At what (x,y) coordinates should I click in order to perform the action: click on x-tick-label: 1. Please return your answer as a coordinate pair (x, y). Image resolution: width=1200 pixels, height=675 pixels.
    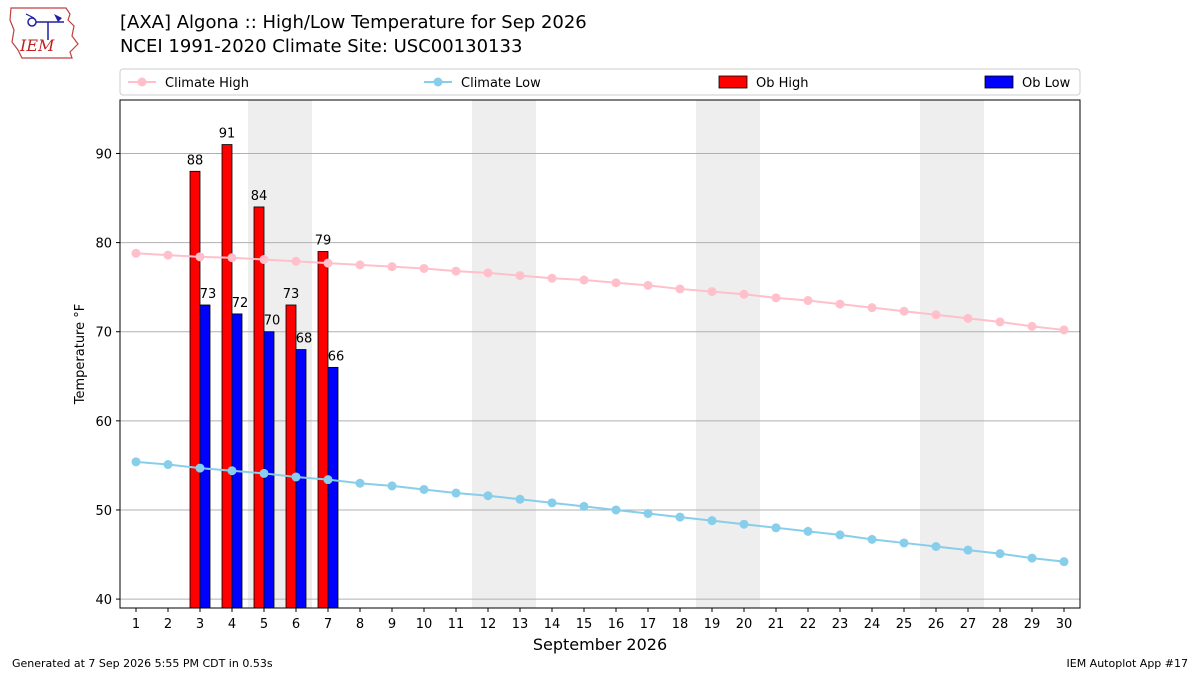
    Looking at the image, I should click on (136, 624).